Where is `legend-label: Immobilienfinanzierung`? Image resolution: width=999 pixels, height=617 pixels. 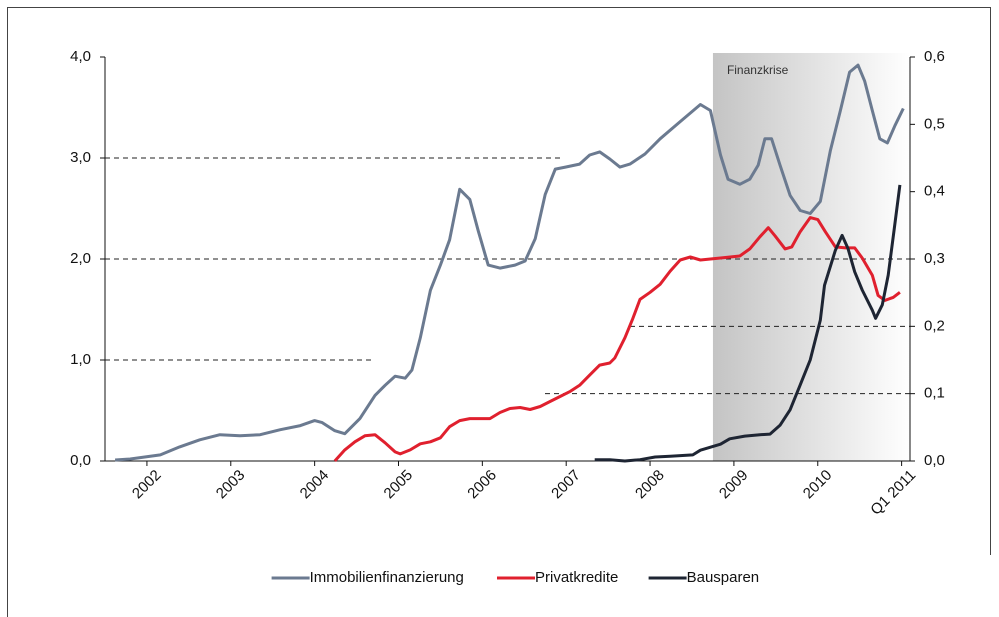 legend-label: Immobilienfinanzierung is located at coordinates (387, 577).